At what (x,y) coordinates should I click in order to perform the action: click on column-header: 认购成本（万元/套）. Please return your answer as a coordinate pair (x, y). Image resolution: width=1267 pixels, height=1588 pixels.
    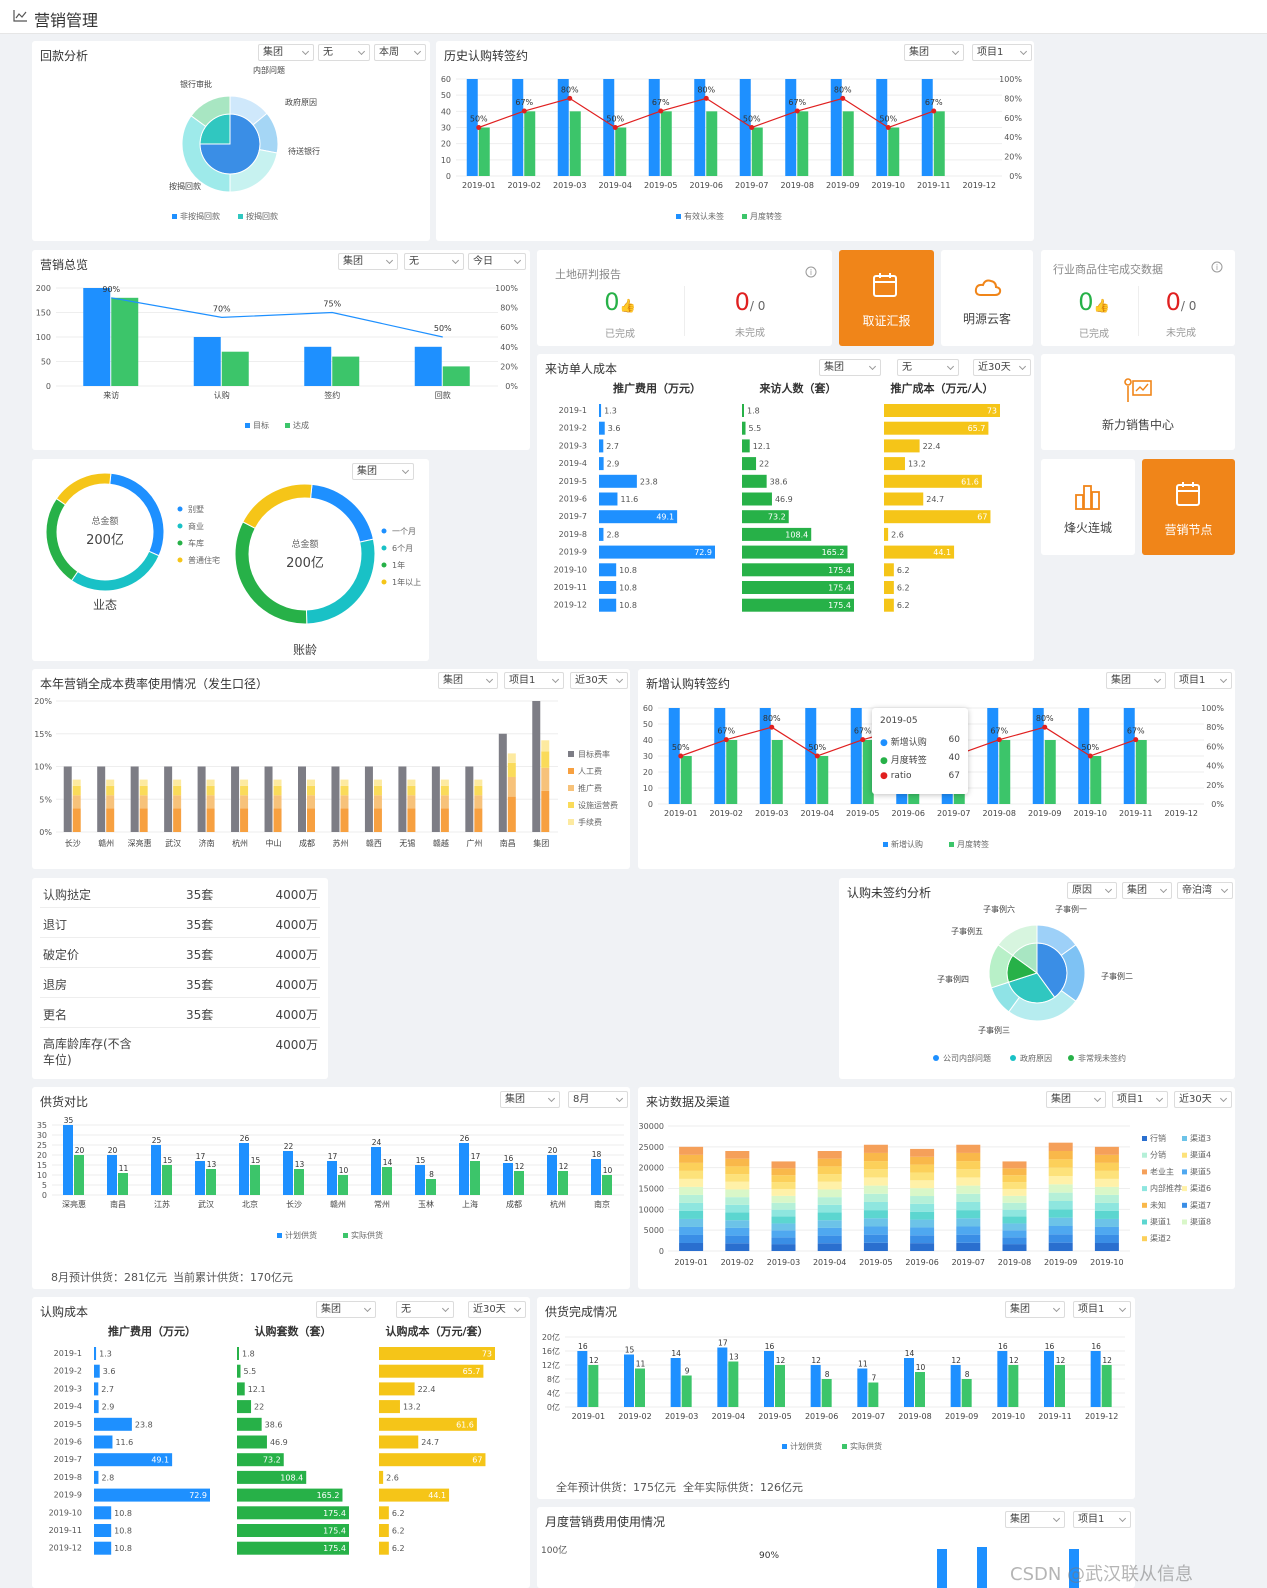
    Looking at the image, I should click on (436, 1331).